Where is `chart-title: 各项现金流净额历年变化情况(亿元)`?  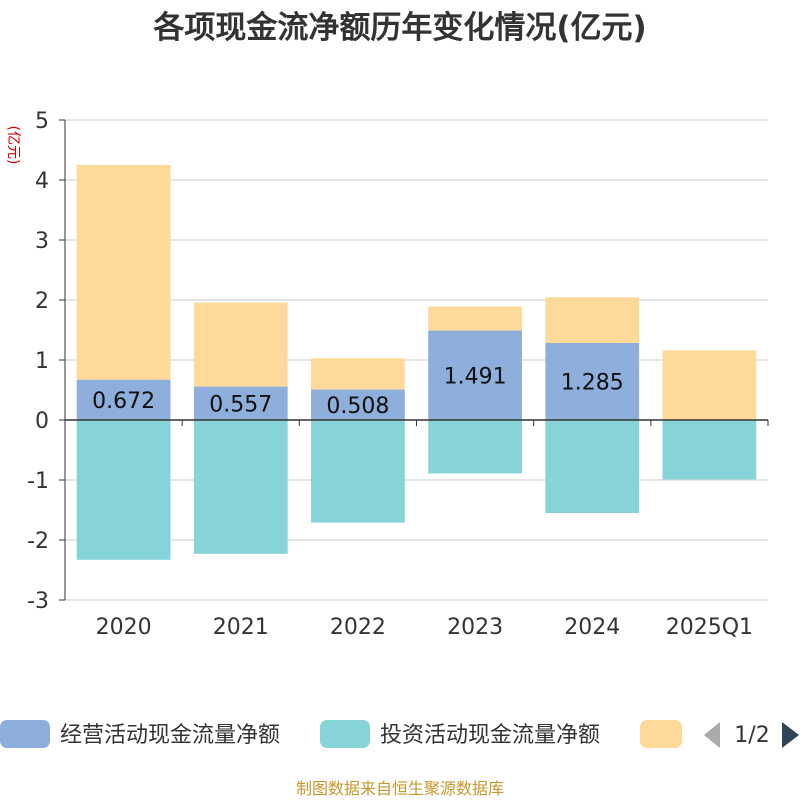
chart-title: 各项现金流净额历年变化情况(亿元) is located at coordinates (399, 28).